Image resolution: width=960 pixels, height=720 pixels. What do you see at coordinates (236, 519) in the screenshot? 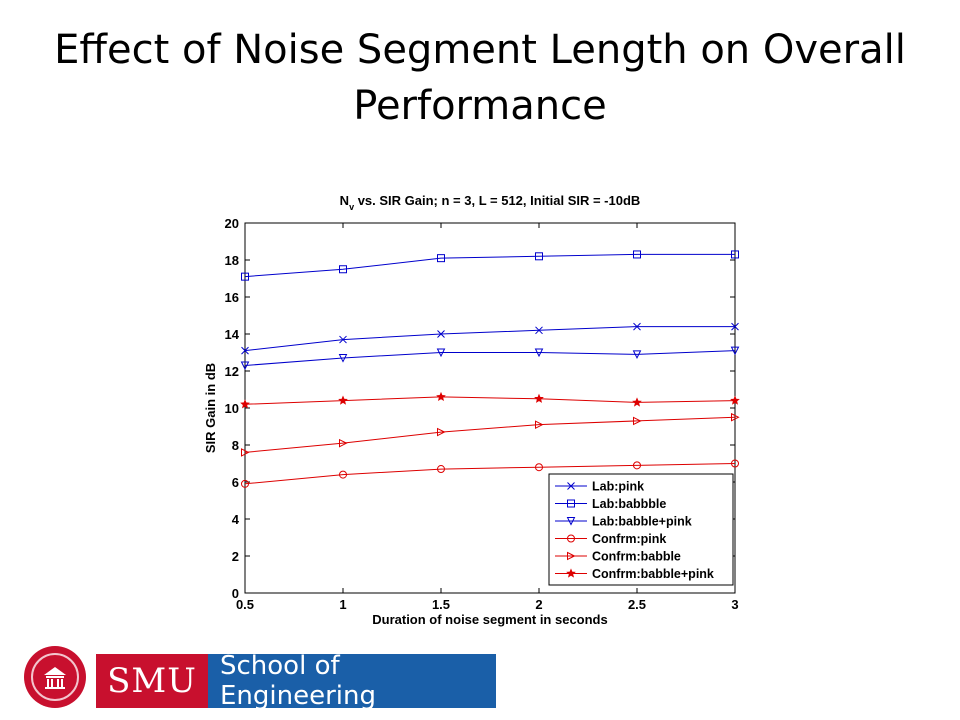
I see `y-tick-label: 4` at bounding box center [236, 519].